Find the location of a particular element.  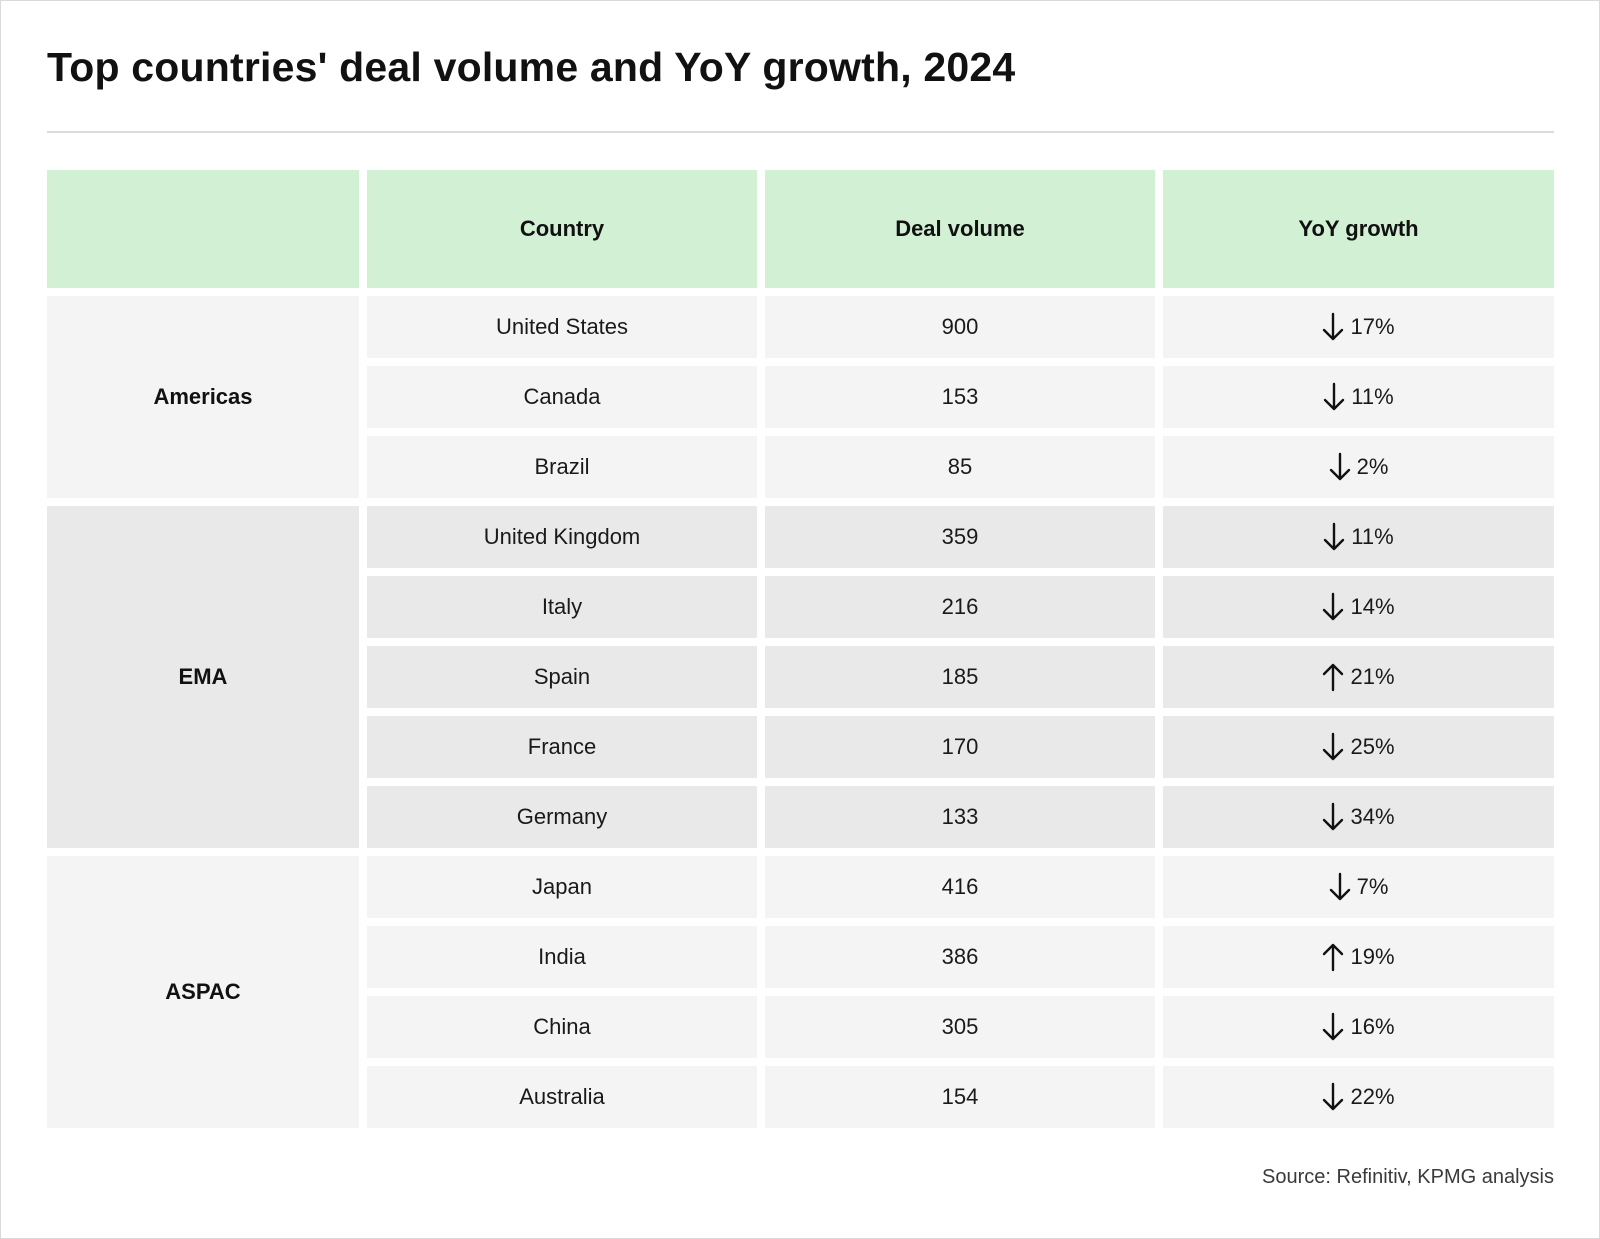

yoy-growth-cell: 34% is located at coordinates (1358, 817).